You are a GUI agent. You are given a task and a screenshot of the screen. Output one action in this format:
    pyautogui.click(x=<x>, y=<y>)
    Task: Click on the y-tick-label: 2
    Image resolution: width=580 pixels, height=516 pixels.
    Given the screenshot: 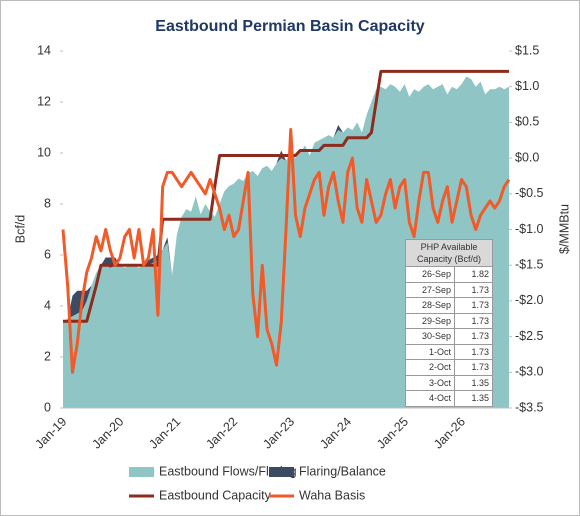 What is the action you would take?
    pyautogui.click(x=47, y=356)
    